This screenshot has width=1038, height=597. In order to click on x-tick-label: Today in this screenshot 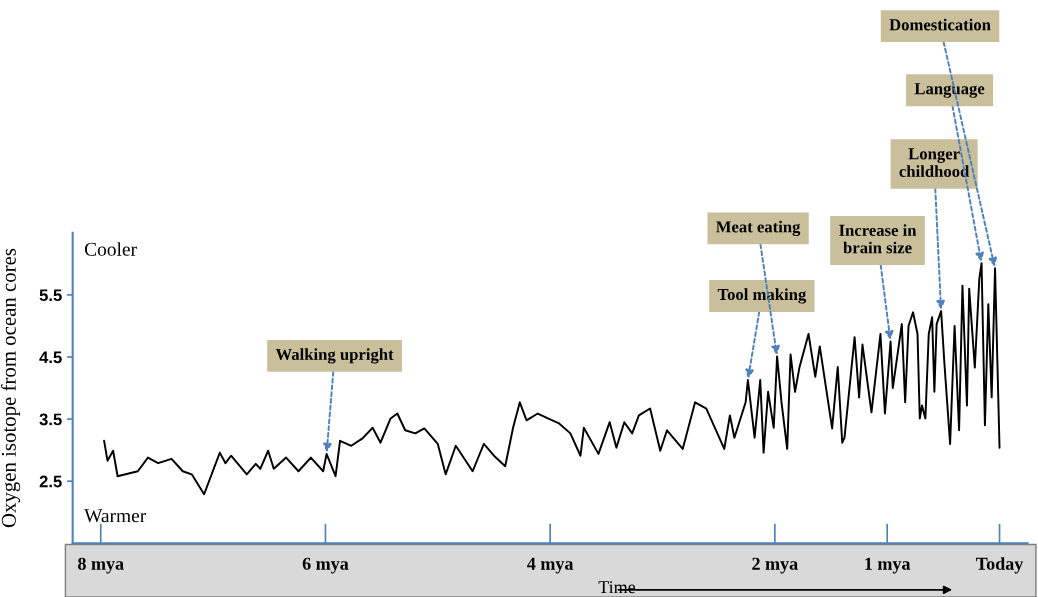, I will do `click(1000, 565)`.